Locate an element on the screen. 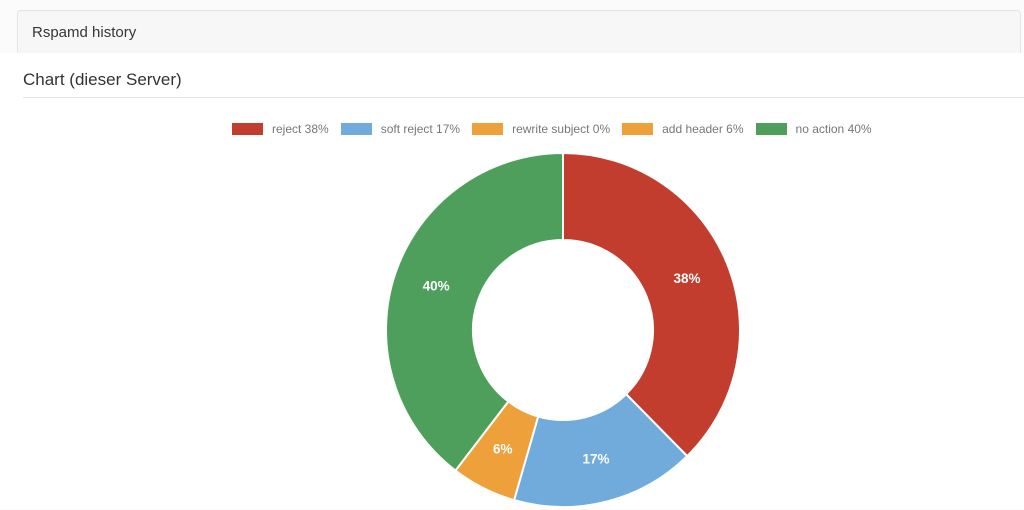  legend-label: reject 38% is located at coordinates (300, 129).